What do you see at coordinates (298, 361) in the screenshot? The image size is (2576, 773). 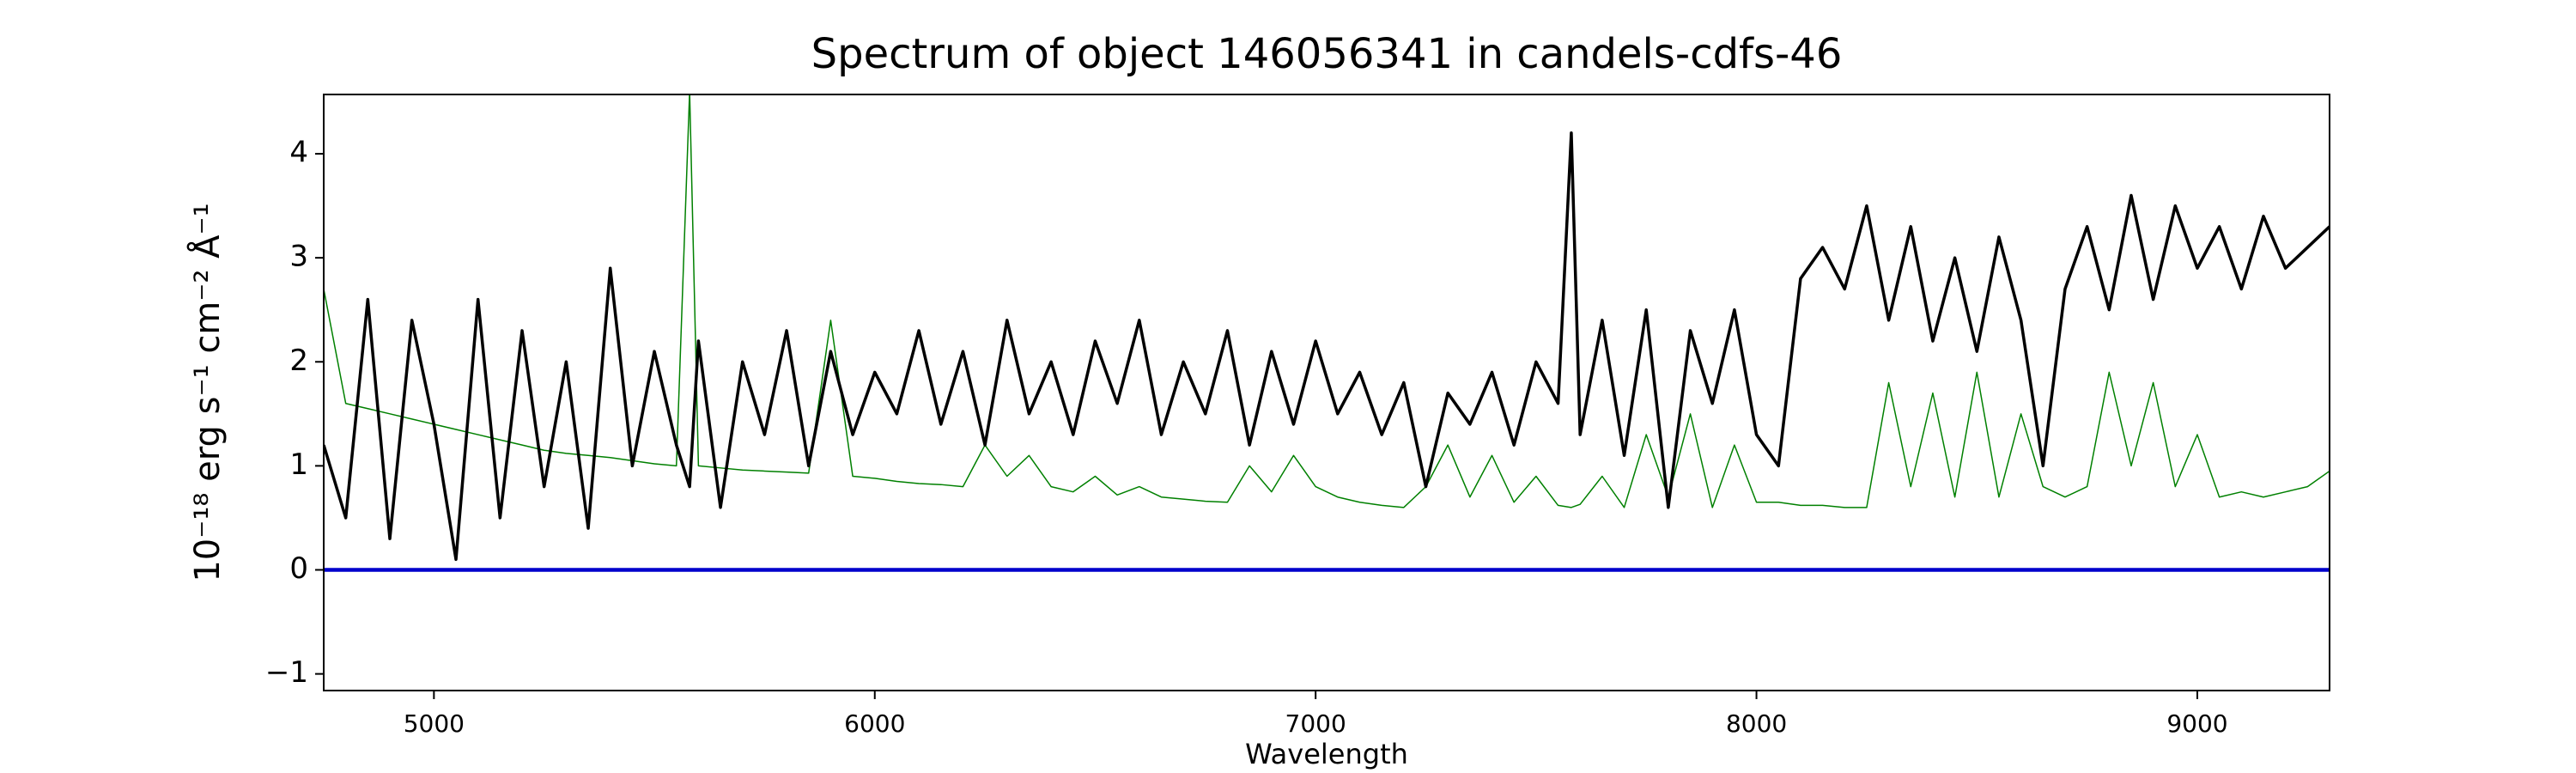 I see `y-tick-label: 2` at bounding box center [298, 361].